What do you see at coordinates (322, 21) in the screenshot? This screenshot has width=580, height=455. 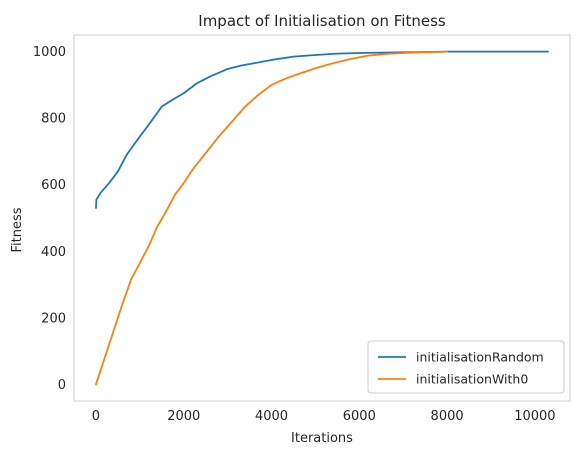 I see `chart-title: Impact of Initialisation on Fitness` at bounding box center [322, 21].